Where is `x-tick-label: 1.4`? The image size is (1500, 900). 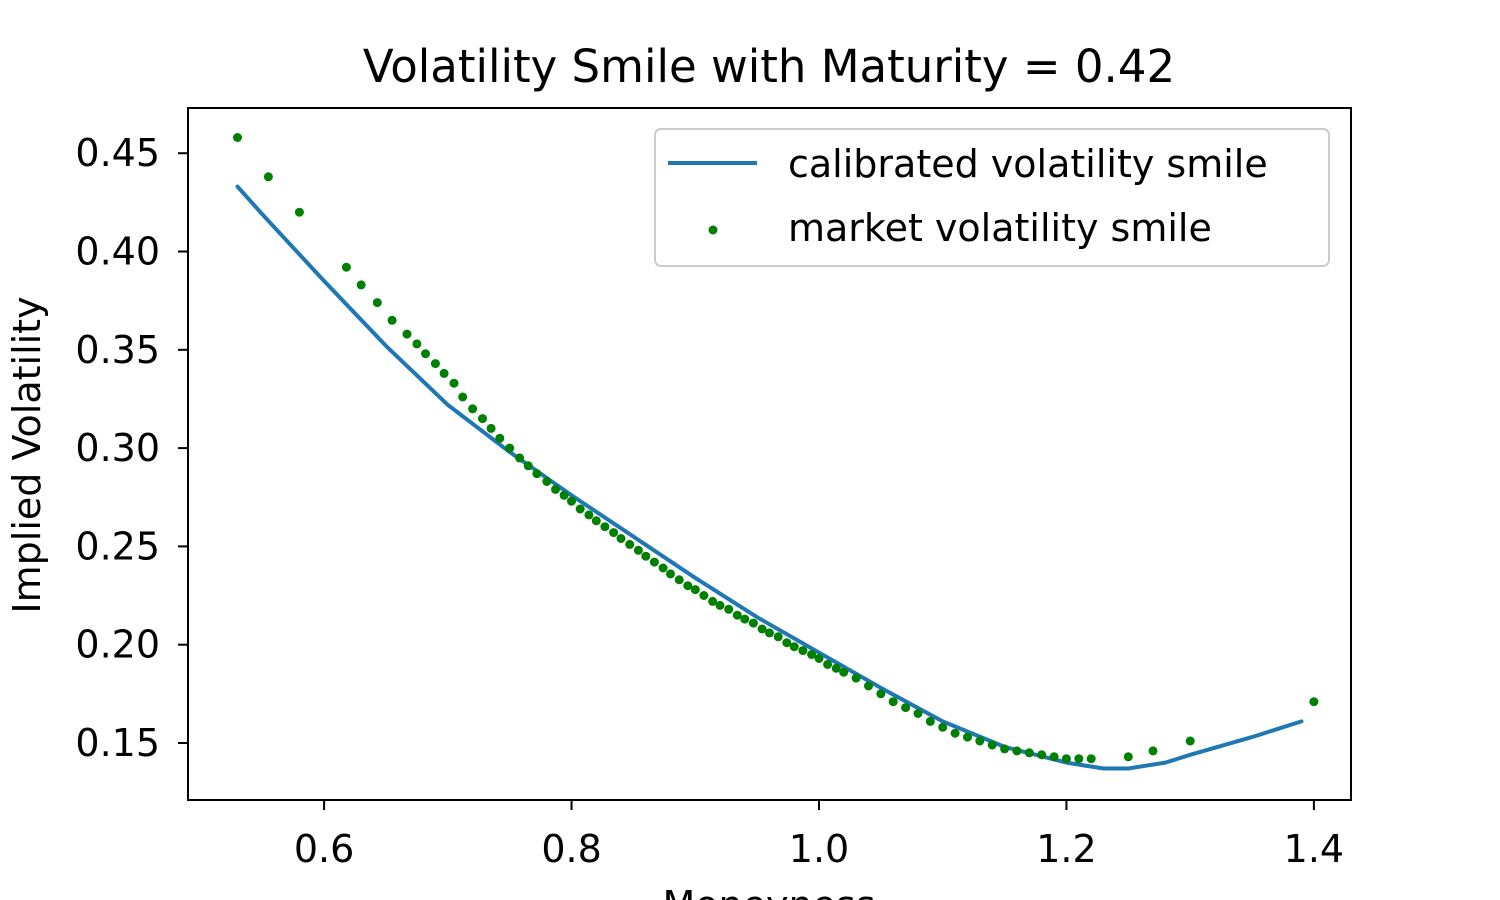 x-tick-label: 1.4 is located at coordinates (1314, 849).